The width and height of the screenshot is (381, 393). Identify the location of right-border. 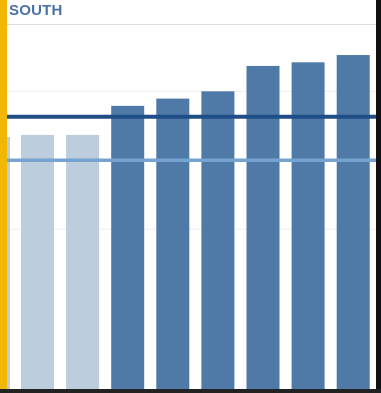
(378, 196).